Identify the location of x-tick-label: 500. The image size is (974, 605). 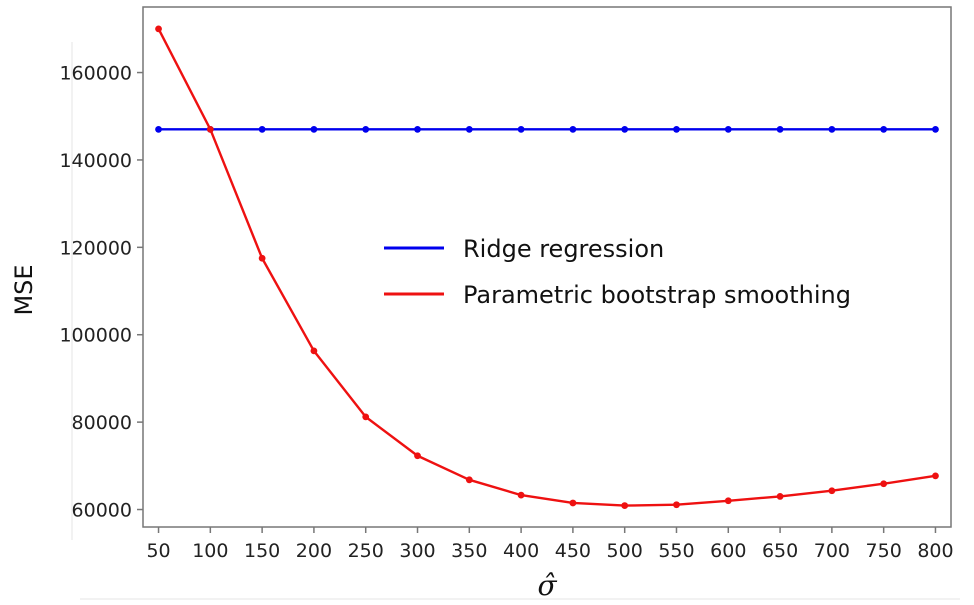
(625, 551).